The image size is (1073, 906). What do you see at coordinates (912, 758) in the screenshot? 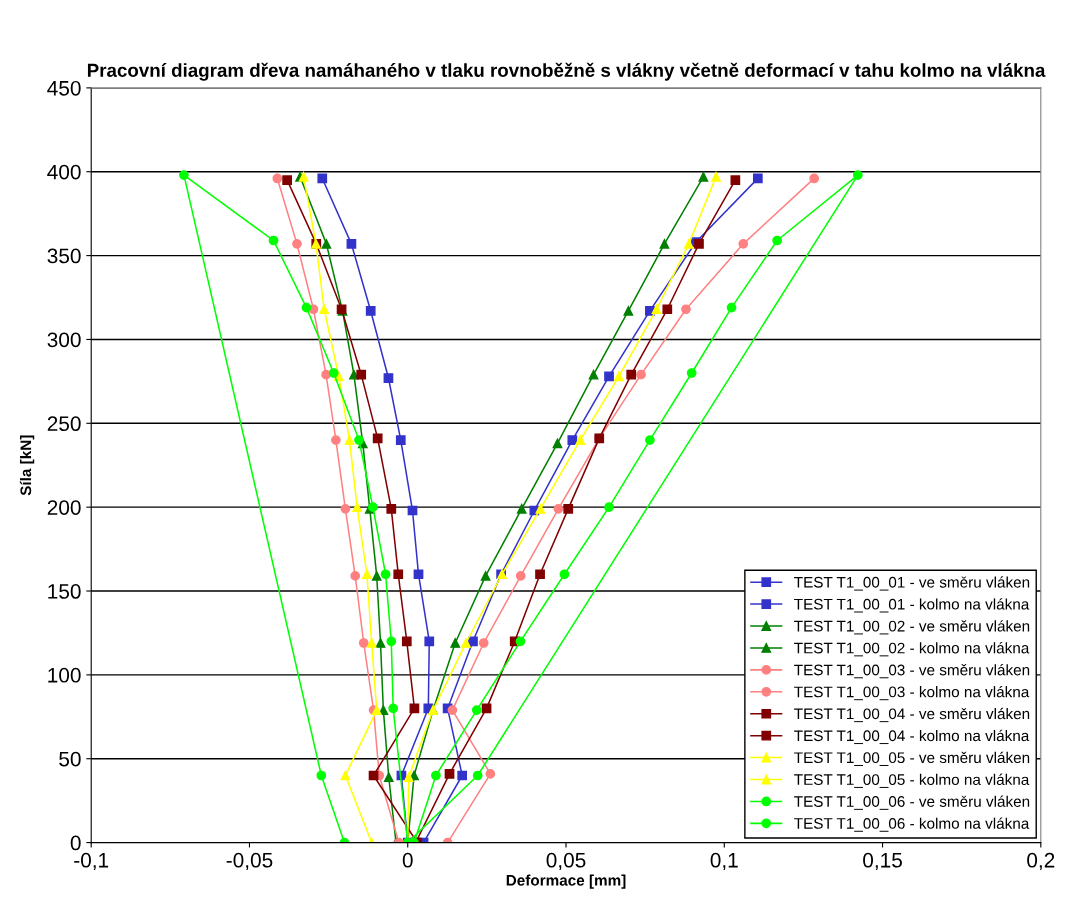
I see `legend-label: TEST T1_00_05 - ve směru vláken` at bounding box center [912, 758].